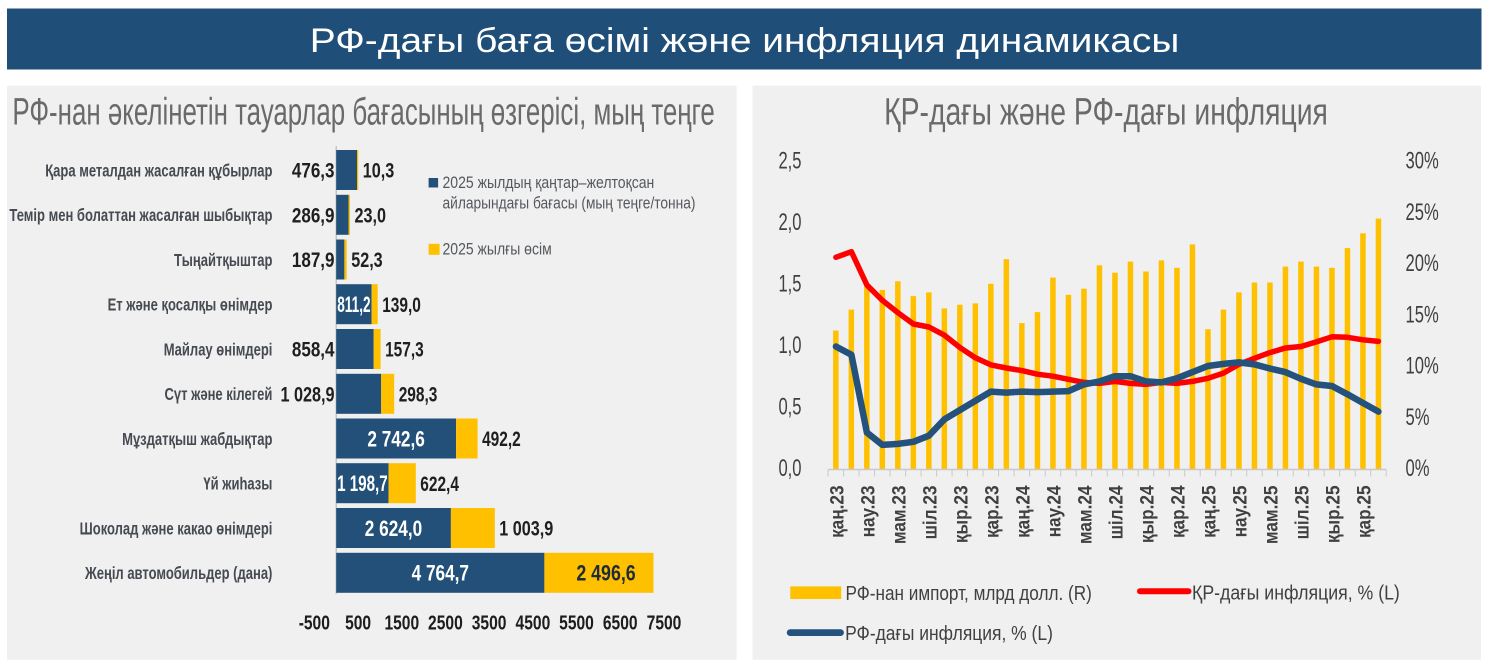 This screenshot has width=1489, height=670. I want to click on svg-text: Майлау өнімдері, so click(218, 350).